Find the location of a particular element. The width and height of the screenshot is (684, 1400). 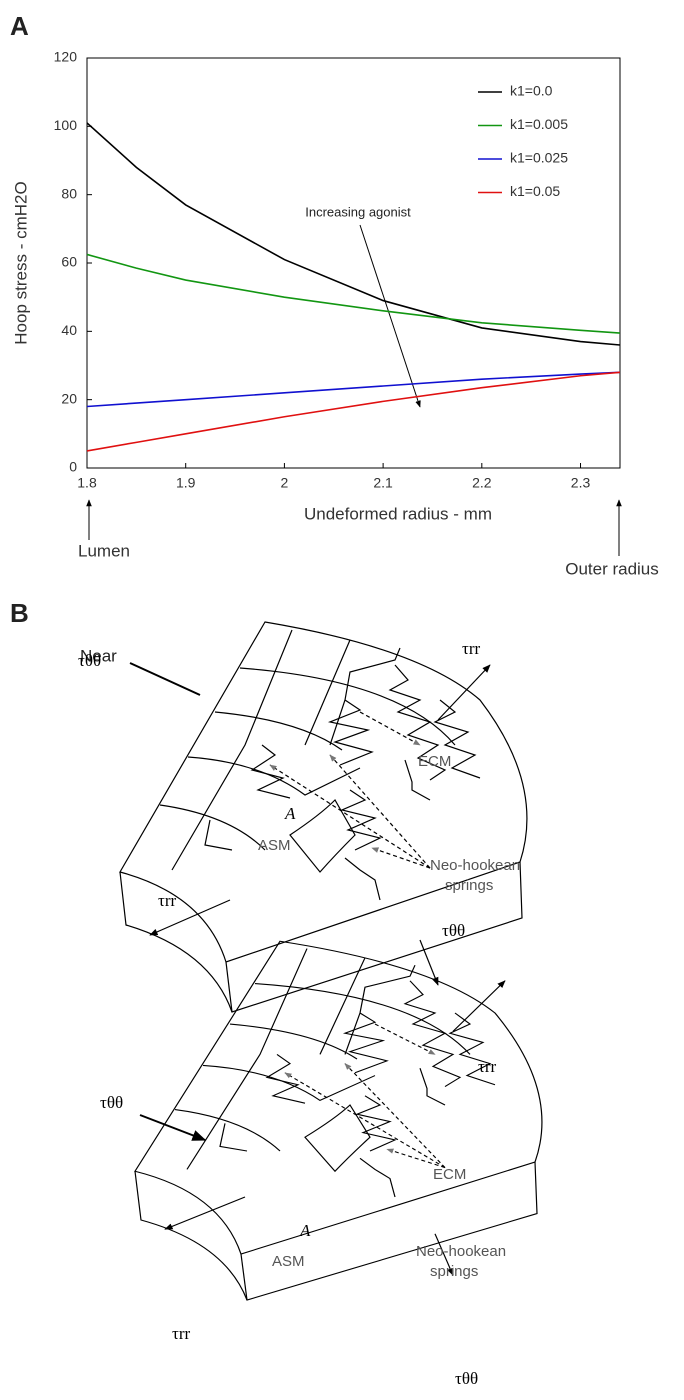

annotation: Outer radius is located at coordinates (612, 568).